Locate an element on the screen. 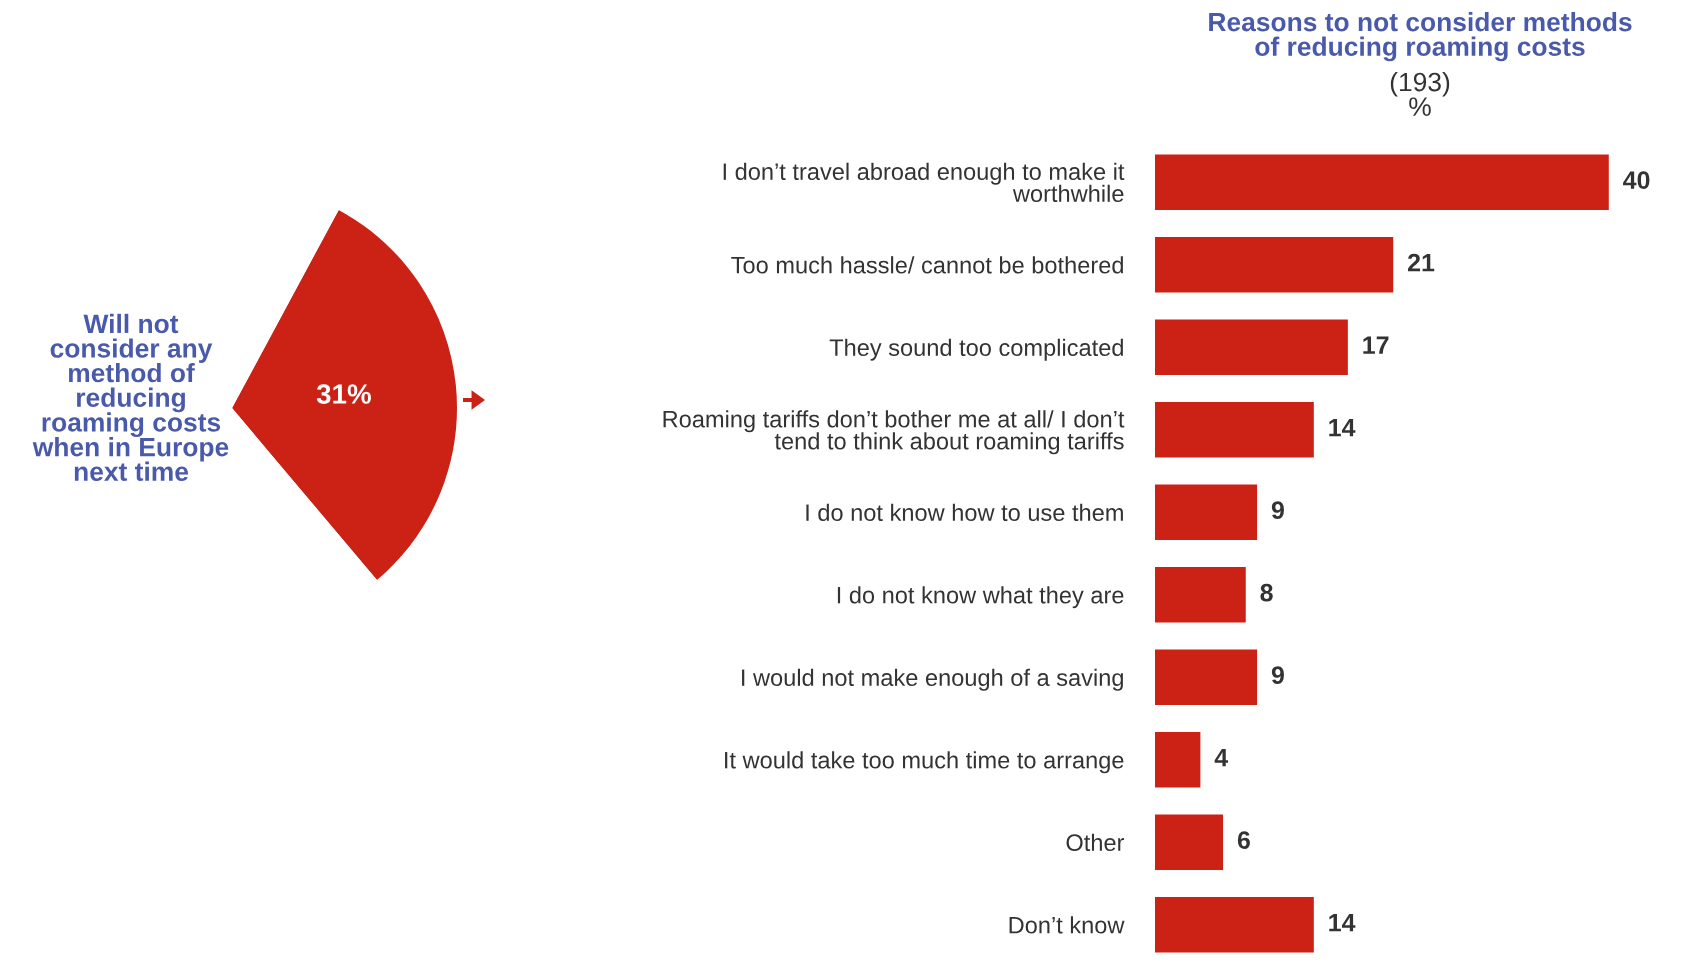 This screenshot has width=1684, height=968. y-tick-label: Don’t know is located at coordinates (1067, 925).